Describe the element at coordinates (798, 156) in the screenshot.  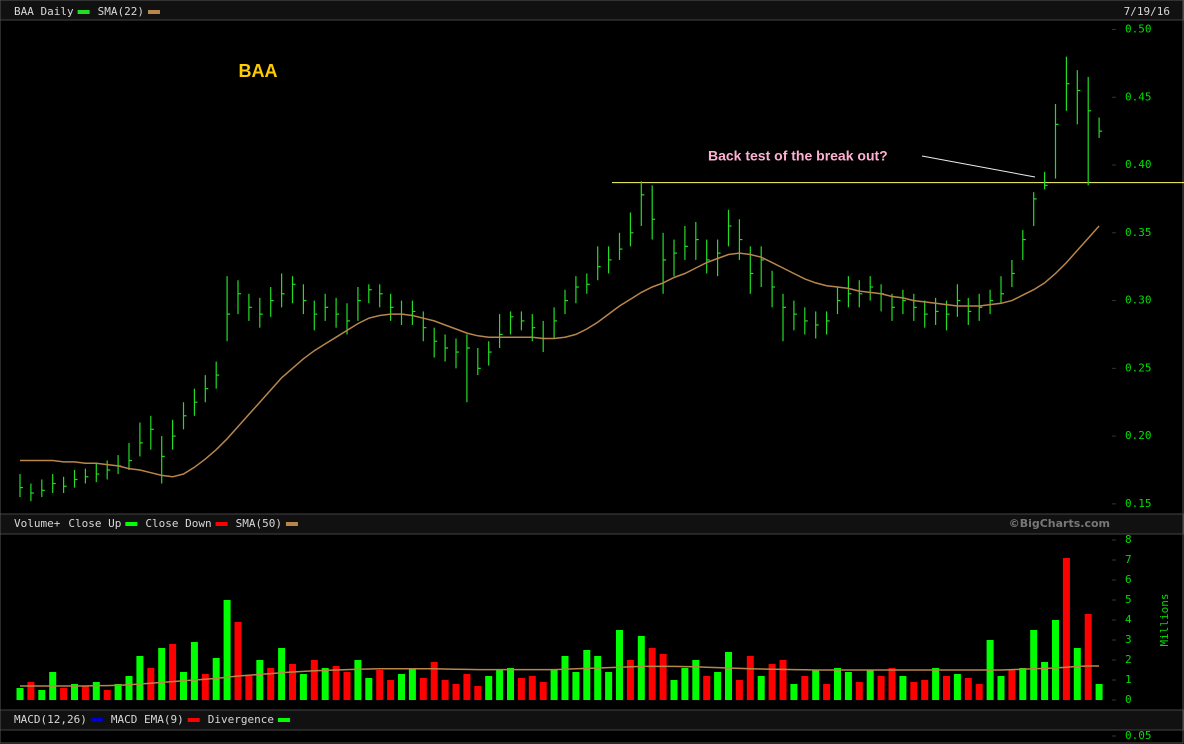
I see `annotation-text: Back test of the break out?` at that location.